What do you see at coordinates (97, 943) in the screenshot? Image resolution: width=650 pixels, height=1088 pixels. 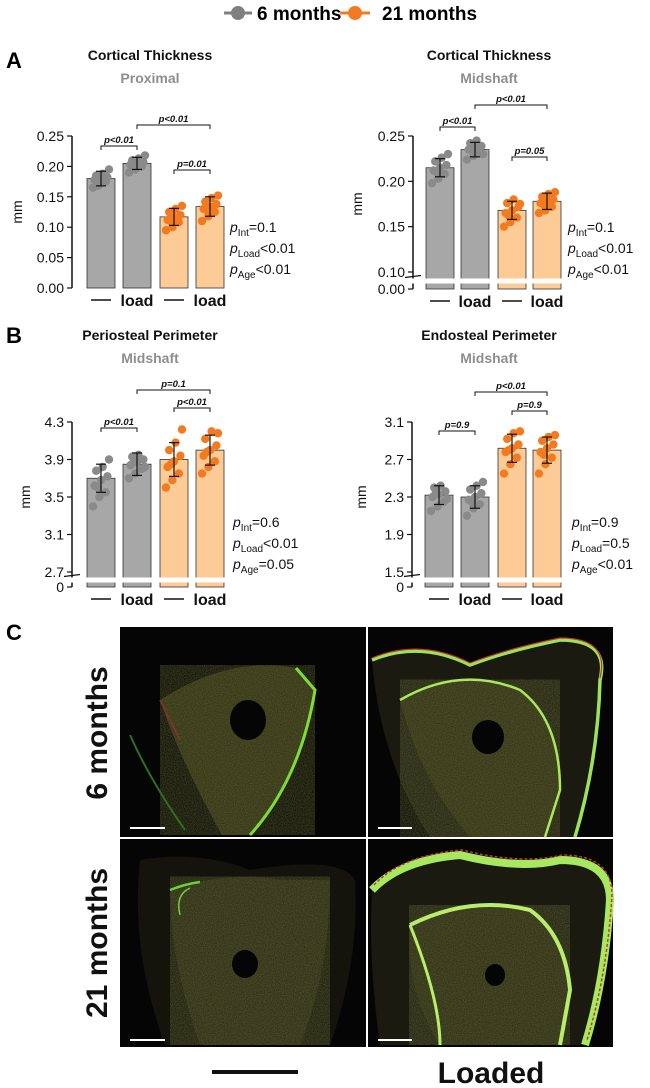 I see `row-label-21-months: 21 months` at bounding box center [97, 943].